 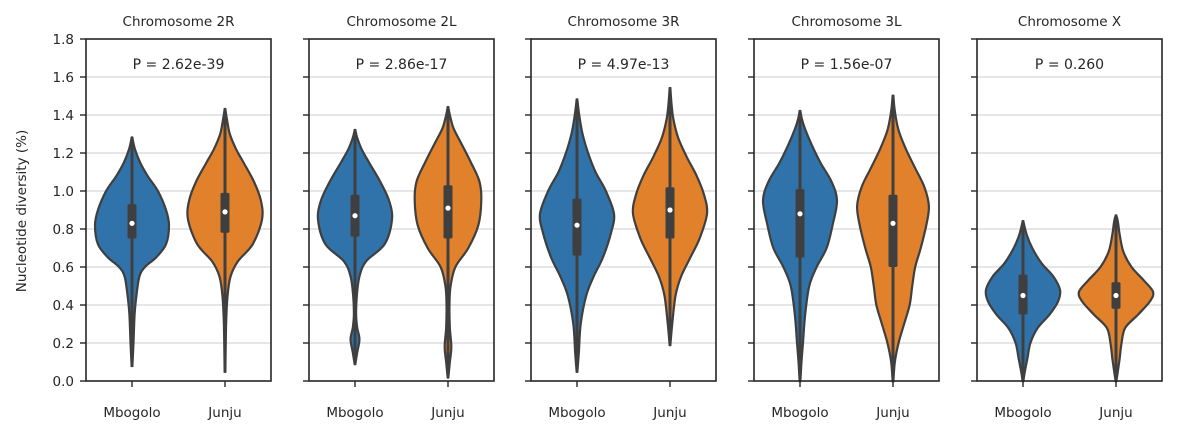 I want to click on panel-title: Chromosome X, so click(x=1069, y=22).